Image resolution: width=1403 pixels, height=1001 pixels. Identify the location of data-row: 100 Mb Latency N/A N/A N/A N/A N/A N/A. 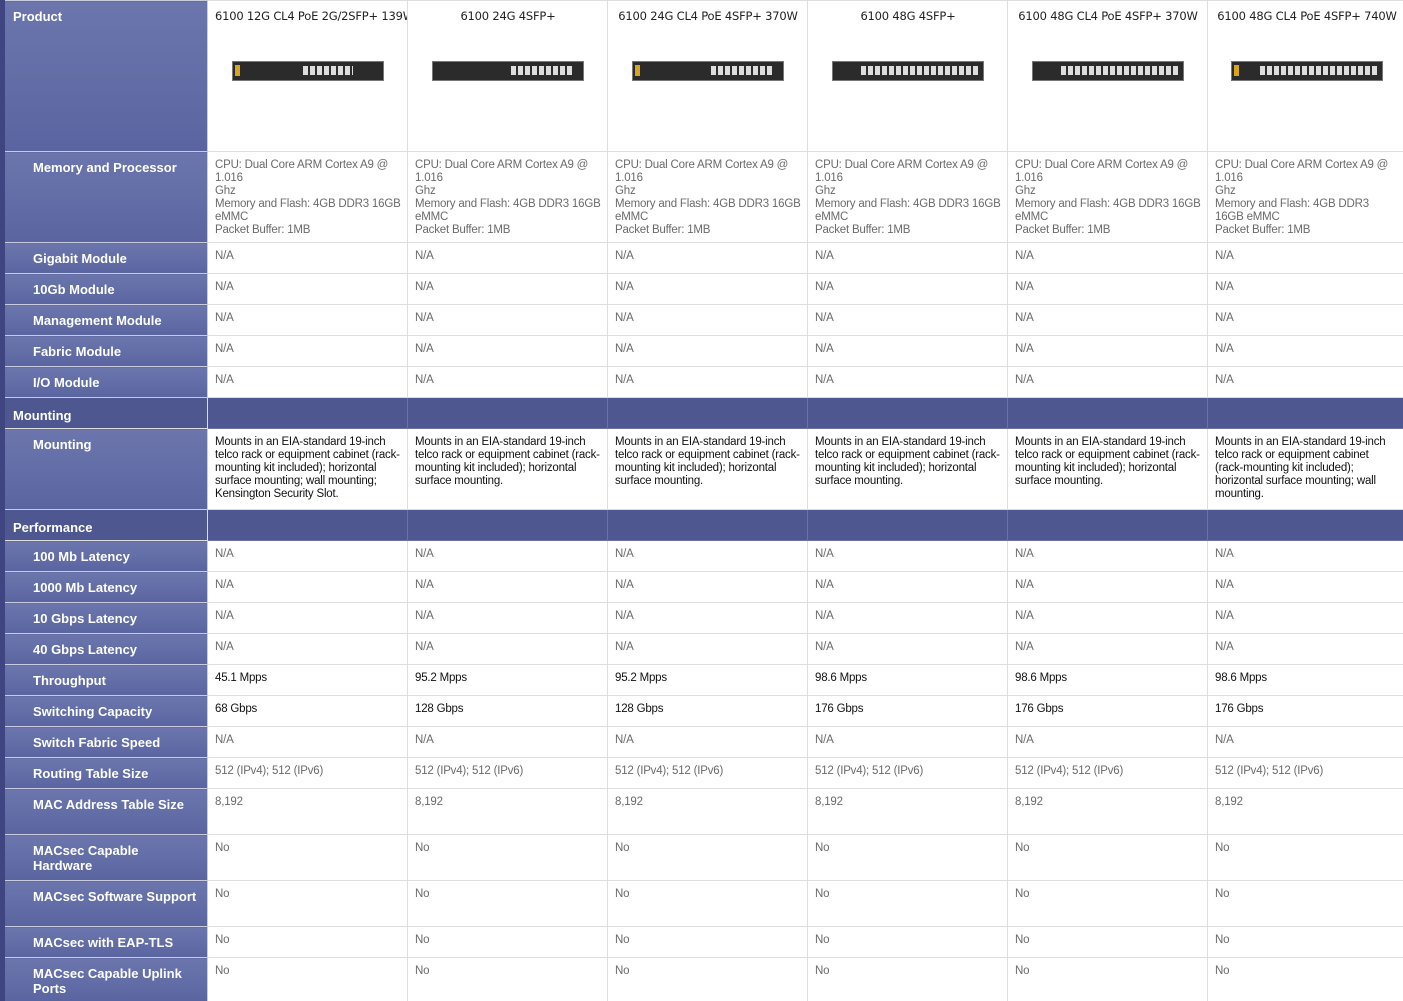
(701, 556).